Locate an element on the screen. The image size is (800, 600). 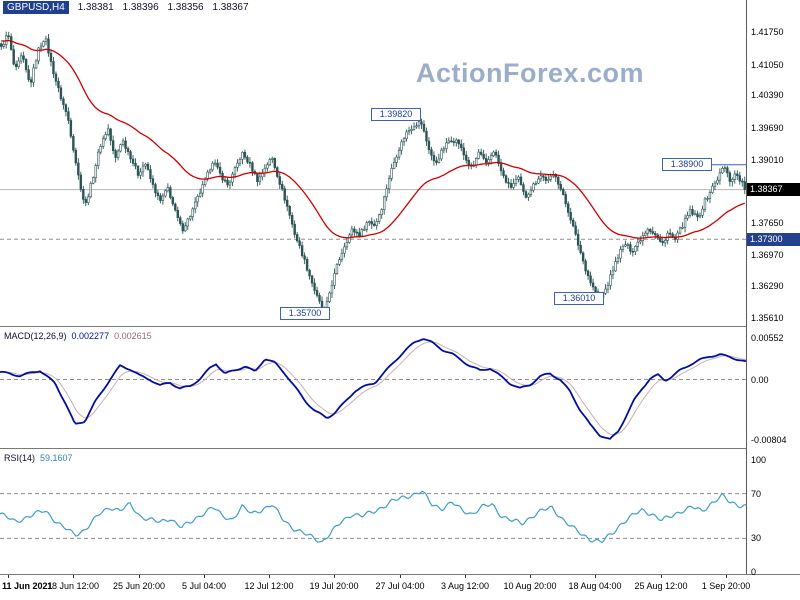
level-price-tag: 1.37300 is located at coordinates (773, 239).